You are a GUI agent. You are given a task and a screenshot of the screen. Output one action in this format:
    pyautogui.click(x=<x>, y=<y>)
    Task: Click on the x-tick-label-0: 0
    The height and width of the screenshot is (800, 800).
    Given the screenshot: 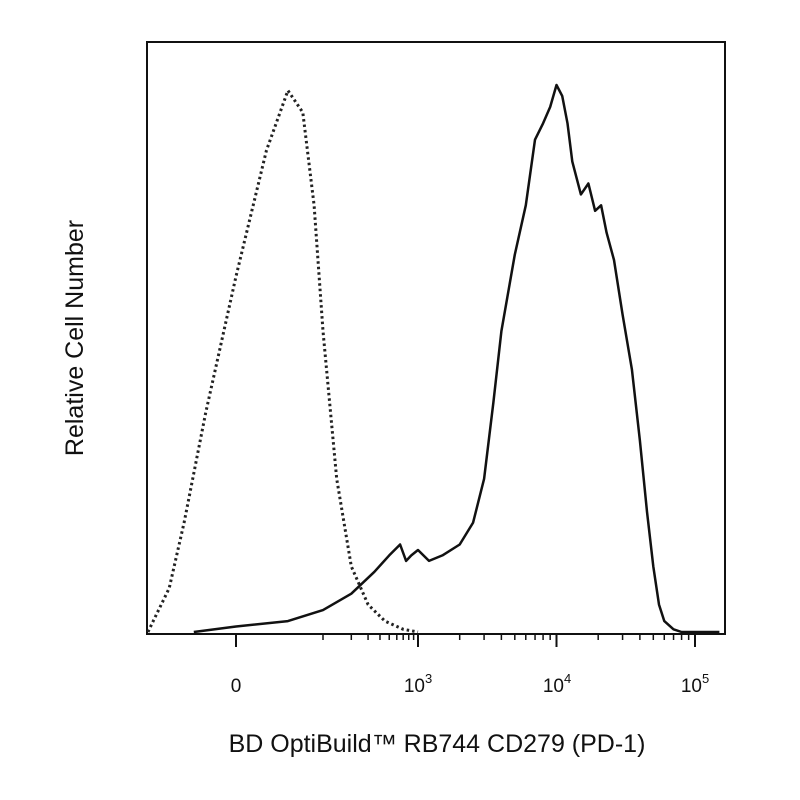 What is the action you would take?
    pyautogui.click(x=236, y=686)
    